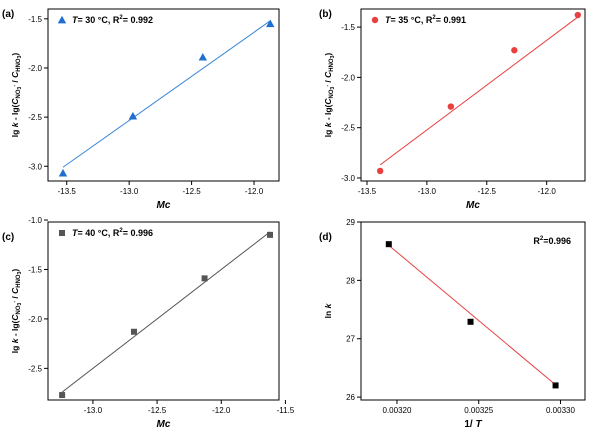  I want to click on legend-text: T= 40 °C, R2= 0.996, so click(112, 233).